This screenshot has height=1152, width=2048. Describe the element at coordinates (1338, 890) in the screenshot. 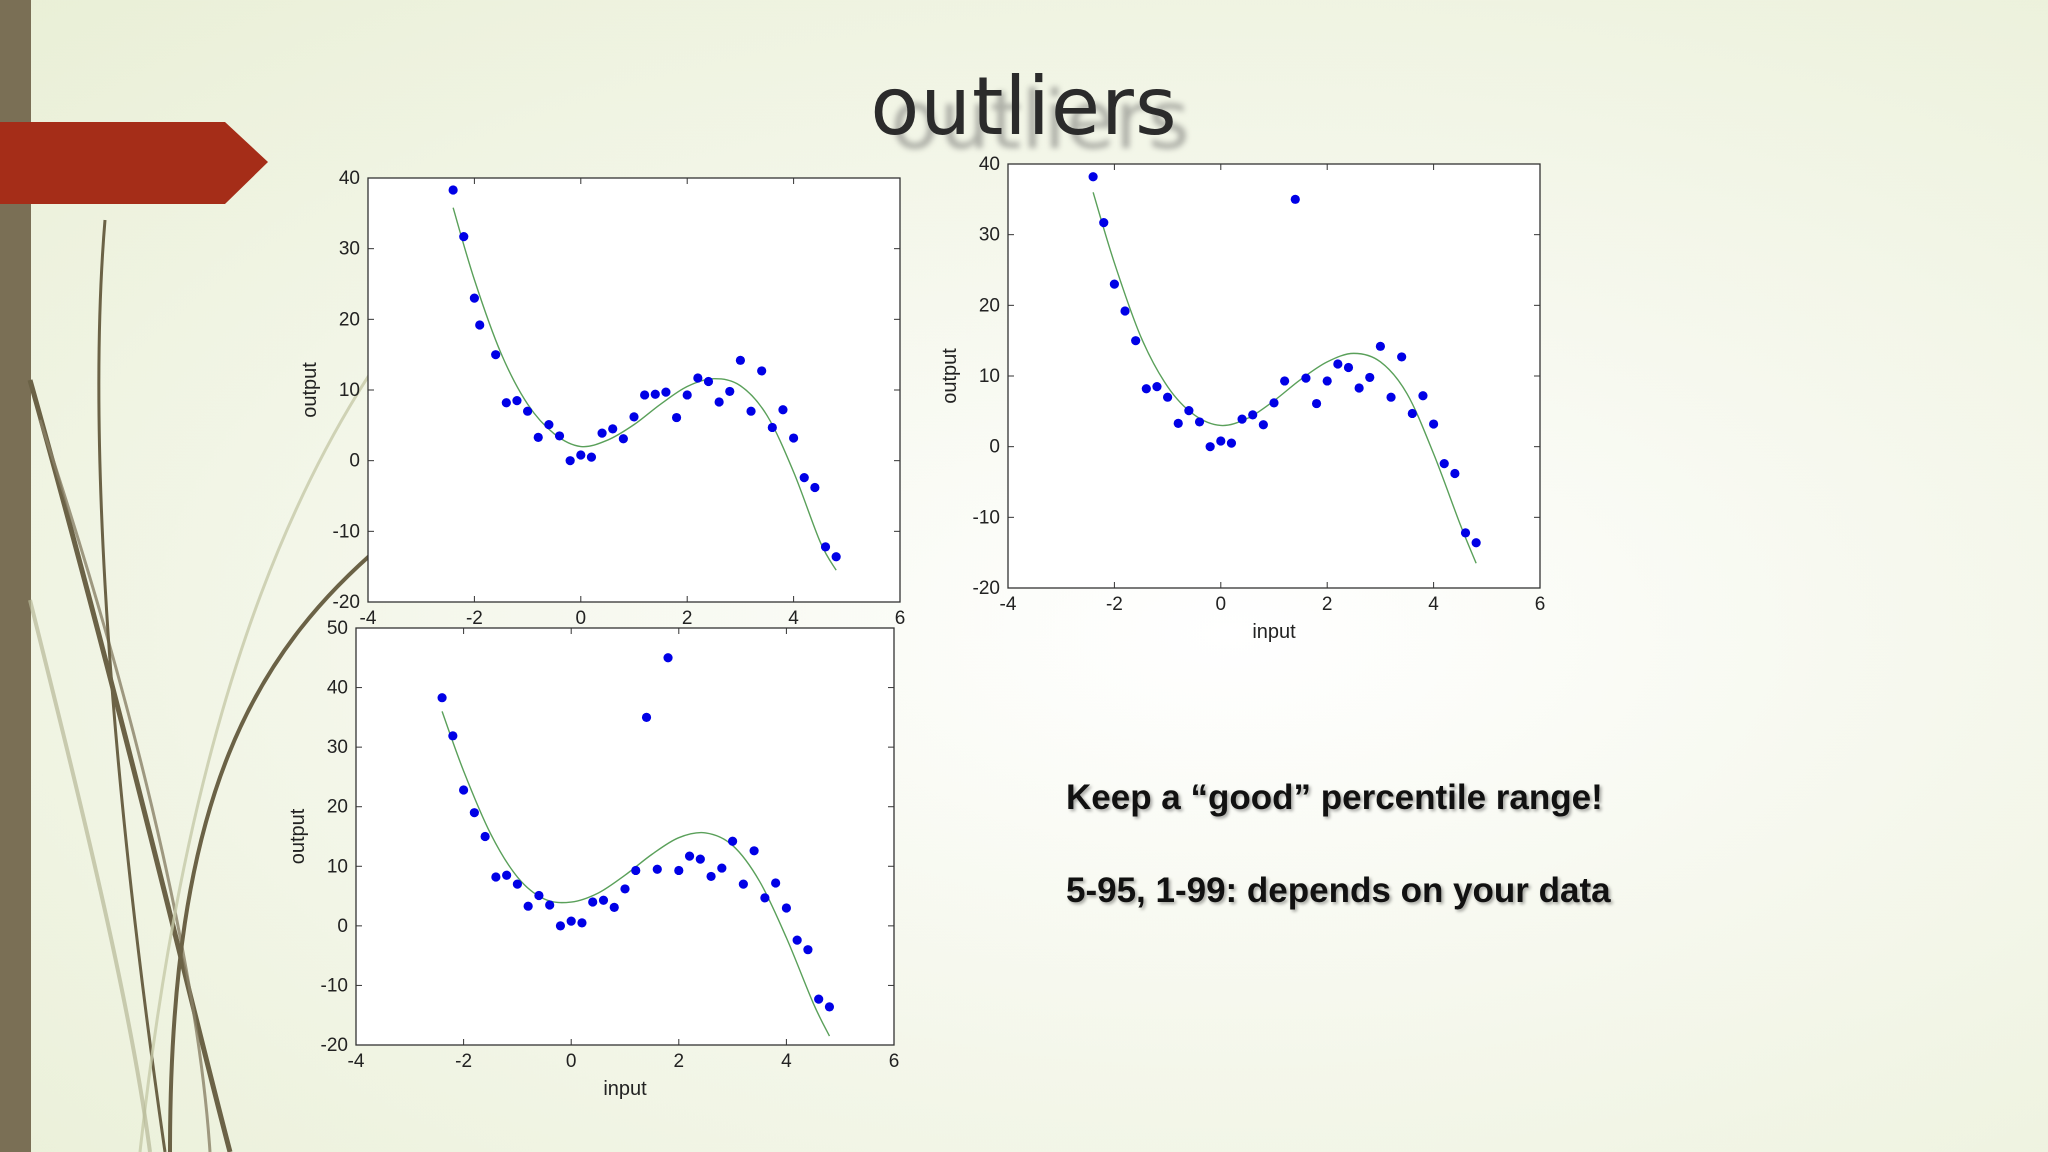

I see `note-depends-on-data: 5-95, 1-99: depends on your data` at that location.